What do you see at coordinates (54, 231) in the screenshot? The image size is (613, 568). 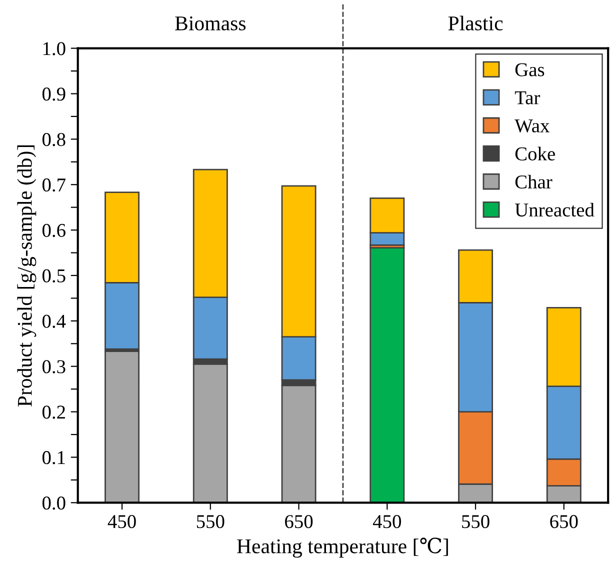 I see `y-tick-label: 0.6` at bounding box center [54, 231].